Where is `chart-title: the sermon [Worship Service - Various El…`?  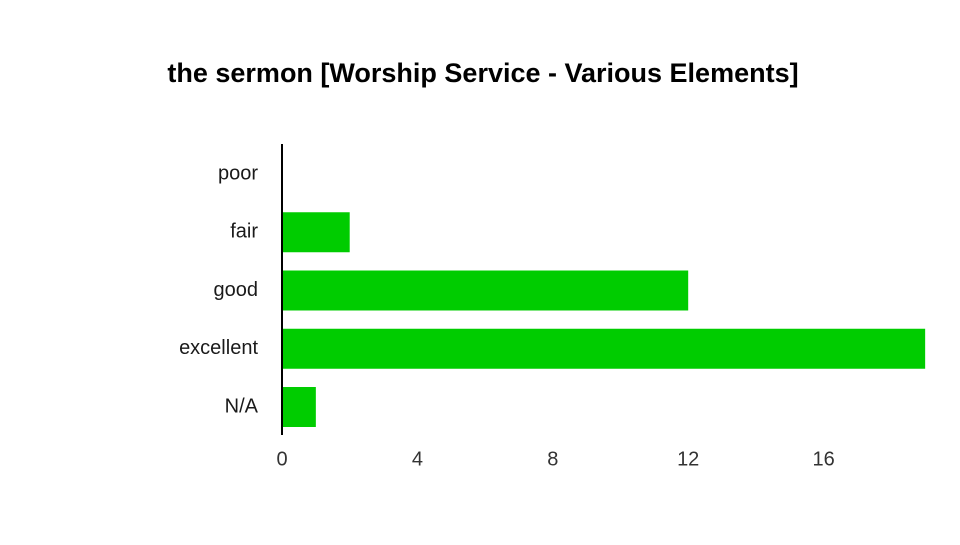
chart-title: the sermon [Worship Service - Various El… is located at coordinates (482, 73).